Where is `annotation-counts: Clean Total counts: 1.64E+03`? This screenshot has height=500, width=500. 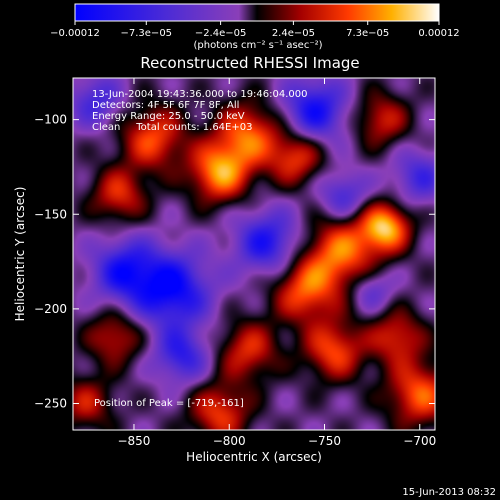
annotation-counts: Clean Total counts: 1.64E+03 is located at coordinates (172, 127).